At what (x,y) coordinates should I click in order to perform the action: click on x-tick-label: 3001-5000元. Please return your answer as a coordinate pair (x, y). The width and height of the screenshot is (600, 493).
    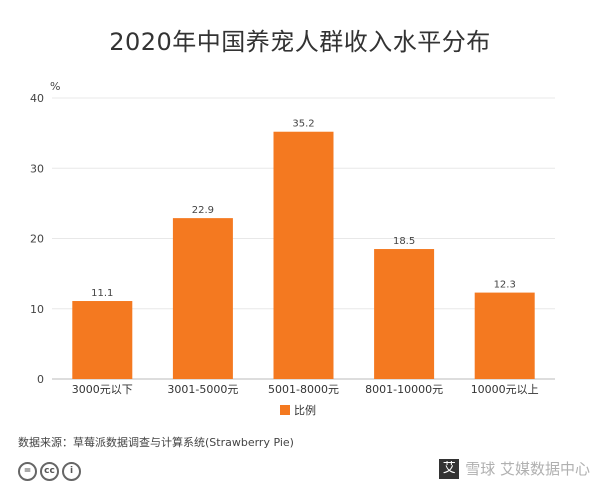
    Looking at the image, I should click on (202, 389).